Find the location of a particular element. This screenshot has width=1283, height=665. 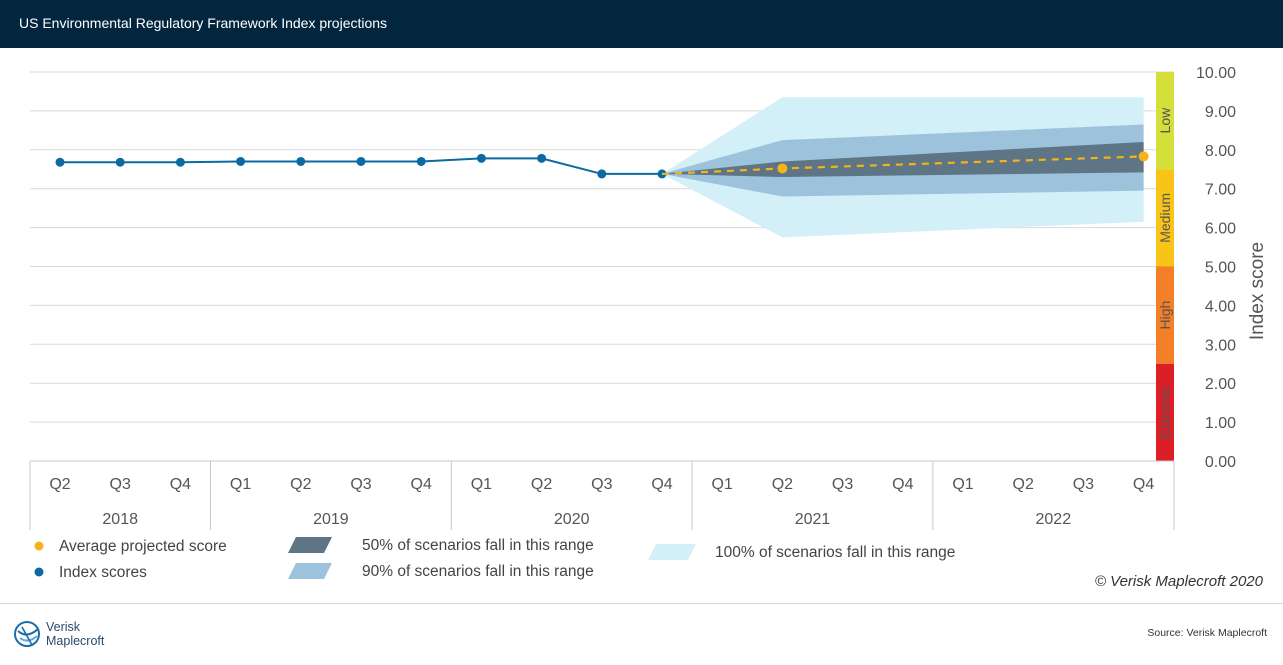

risk-band-label: Extreme is located at coordinates (1165, 412).